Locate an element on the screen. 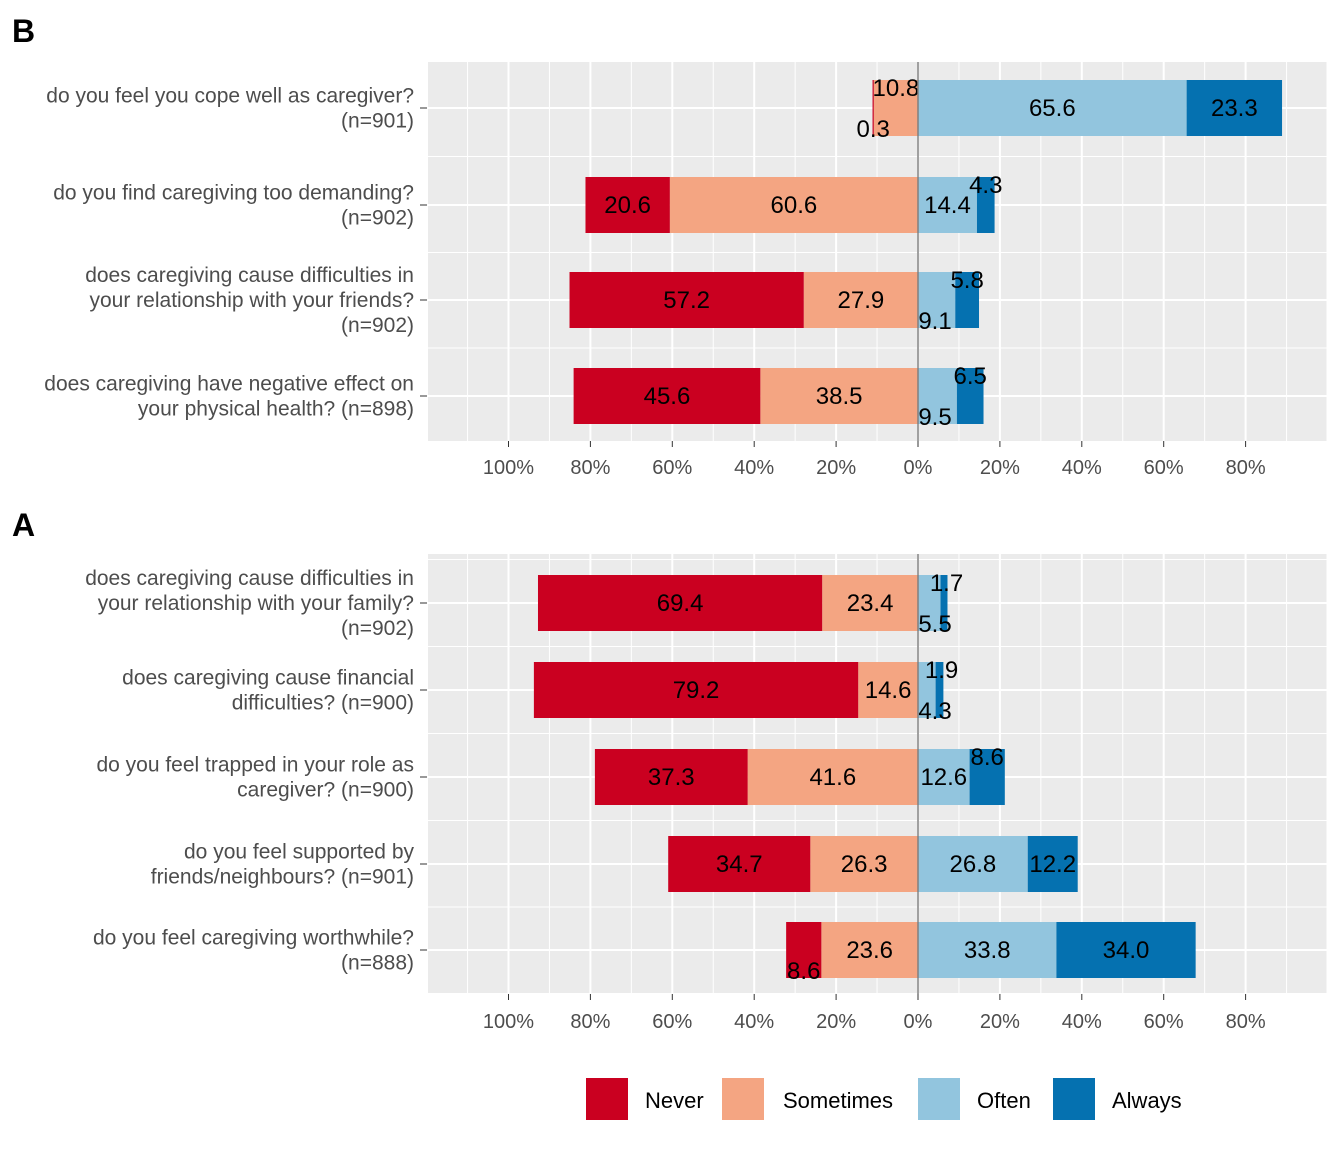 This screenshot has height=1152, width=1344. data-label-never: 79.2 is located at coordinates (696, 690).